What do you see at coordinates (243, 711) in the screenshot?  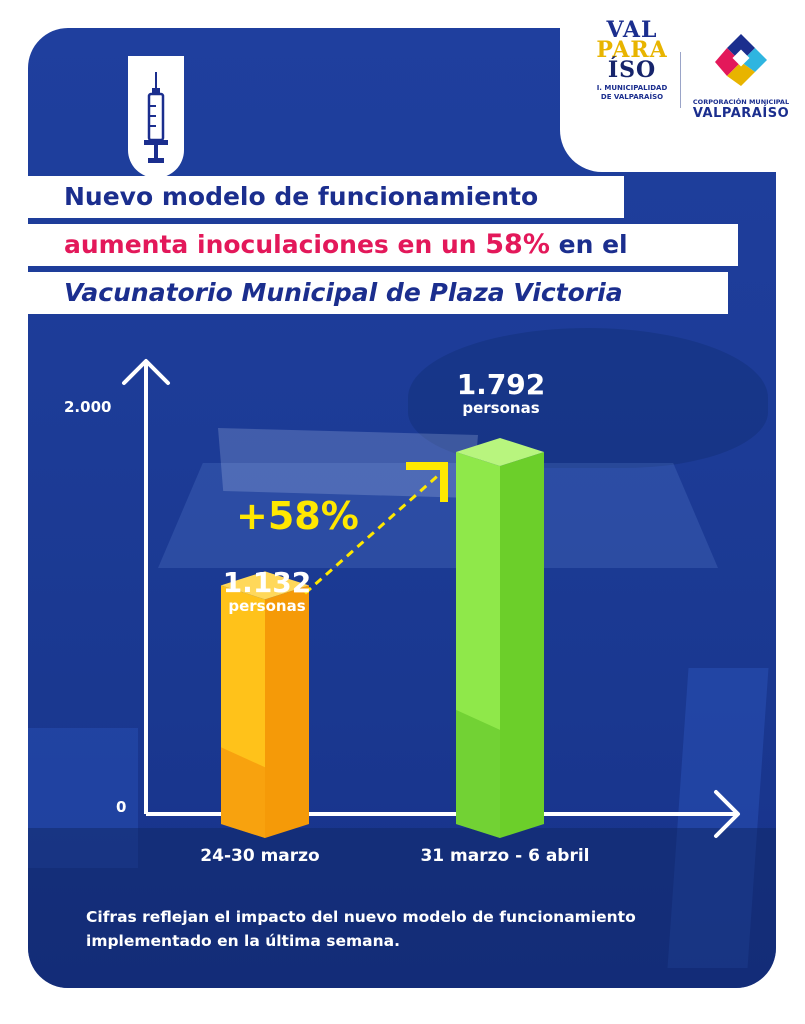 I see `bar-1-front-face` at bounding box center [243, 711].